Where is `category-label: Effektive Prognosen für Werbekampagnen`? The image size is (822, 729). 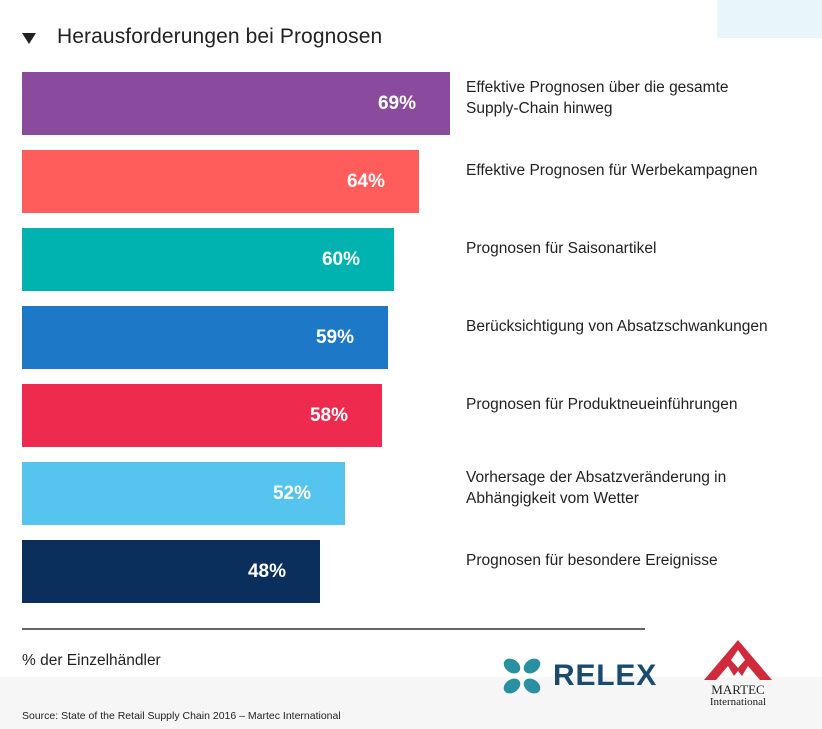
category-label: Effektive Prognosen für Werbekampagnen is located at coordinates (612, 170).